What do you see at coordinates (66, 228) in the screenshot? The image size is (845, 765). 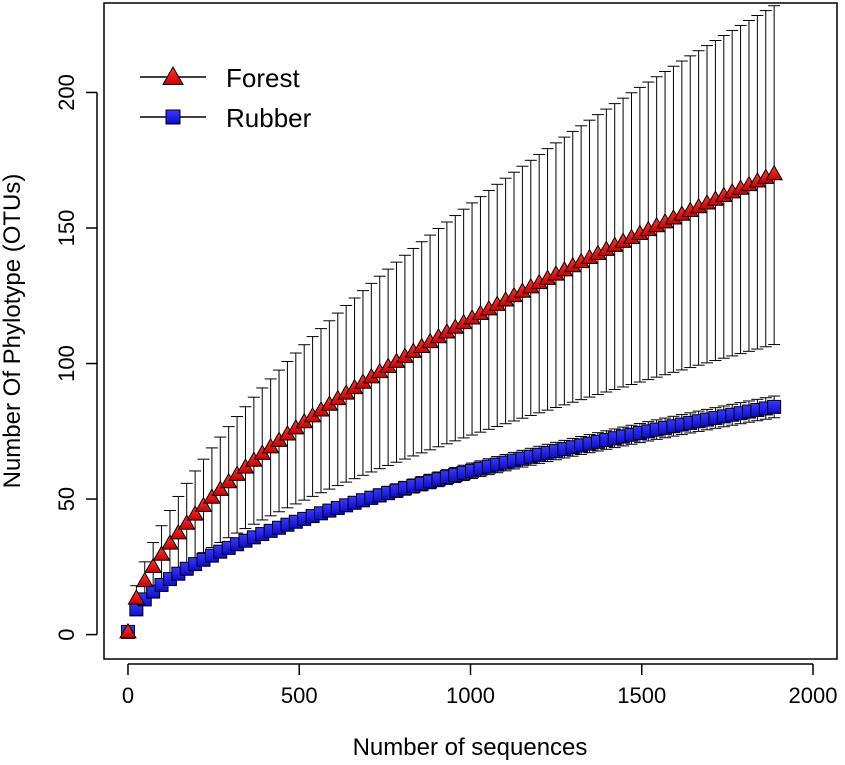 I see `y-tick-label: 150` at bounding box center [66, 228].